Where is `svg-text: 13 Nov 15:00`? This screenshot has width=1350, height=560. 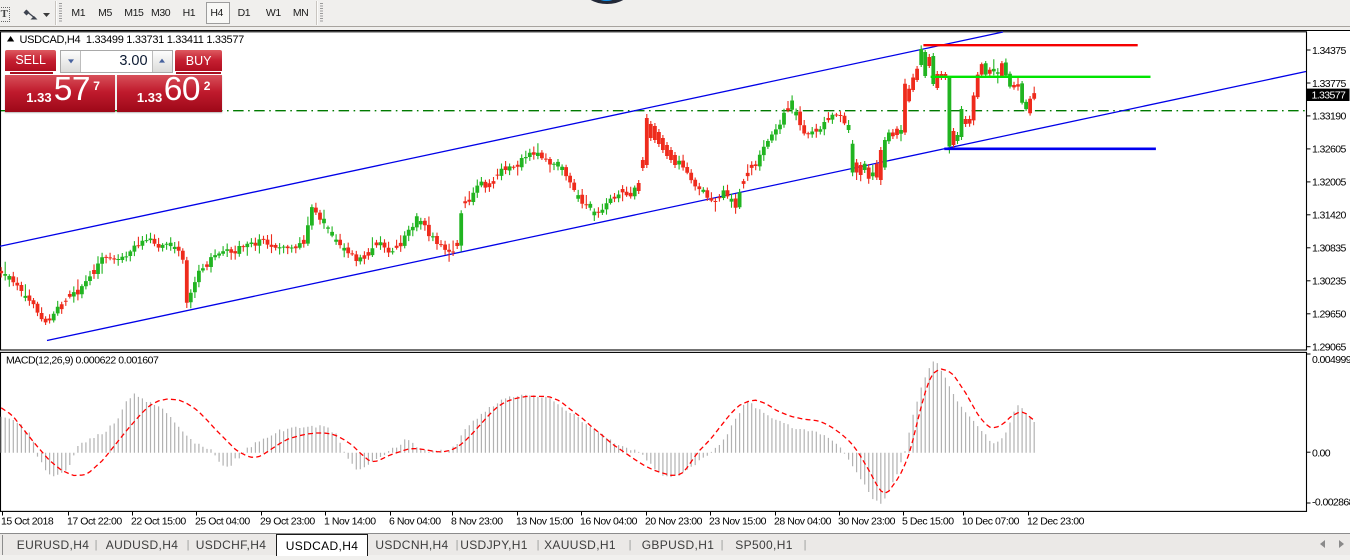 svg-text: 13 Nov 15:00 is located at coordinates (545, 522).